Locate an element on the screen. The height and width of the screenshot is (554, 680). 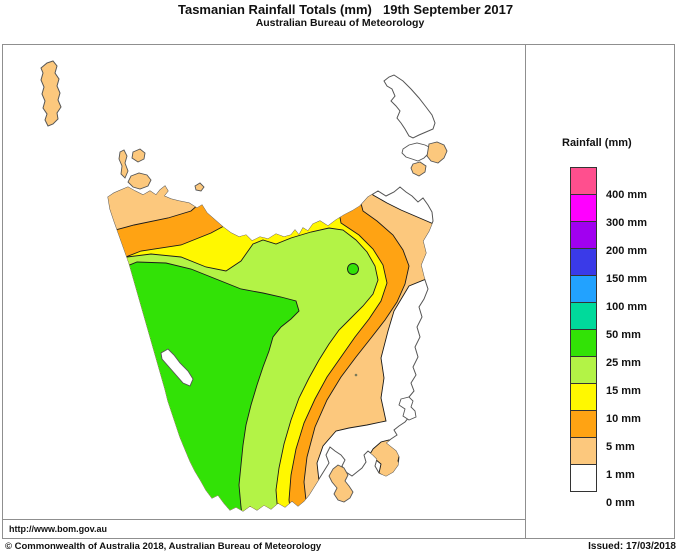
three-hummock-island is located at coordinates (138, 155).